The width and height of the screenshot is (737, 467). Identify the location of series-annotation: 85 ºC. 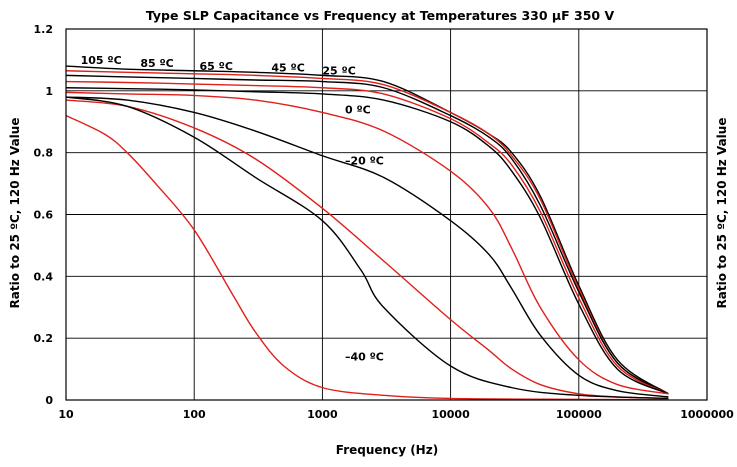
(156, 63).